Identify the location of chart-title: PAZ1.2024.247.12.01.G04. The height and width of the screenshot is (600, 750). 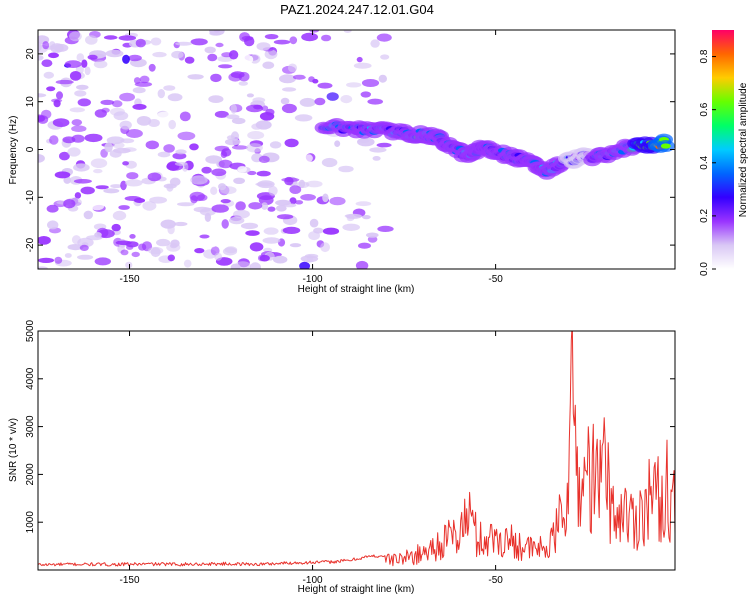
(357, 9).